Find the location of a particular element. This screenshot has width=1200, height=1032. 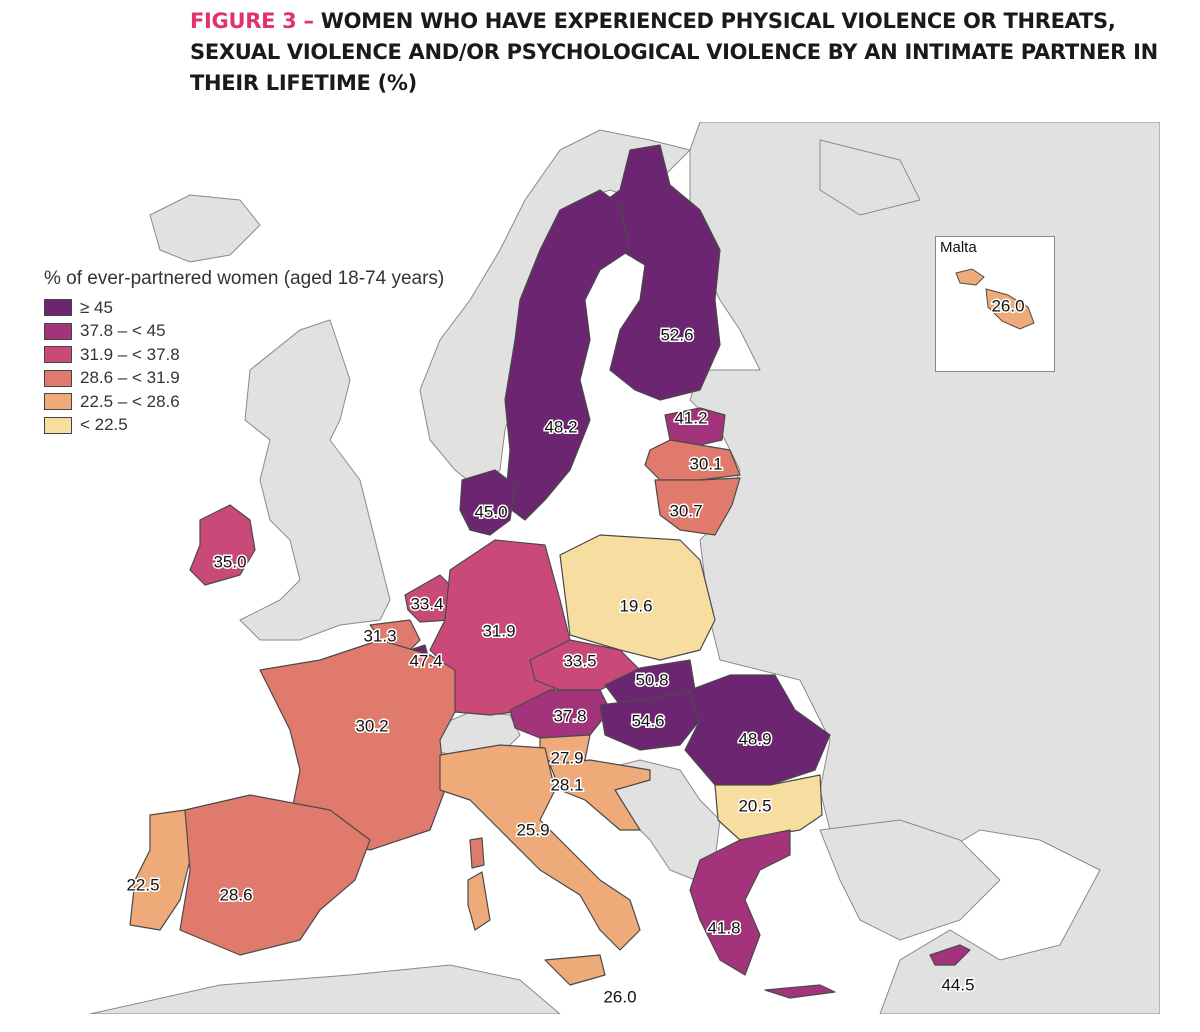

region-italy is located at coordinates (540, 847).